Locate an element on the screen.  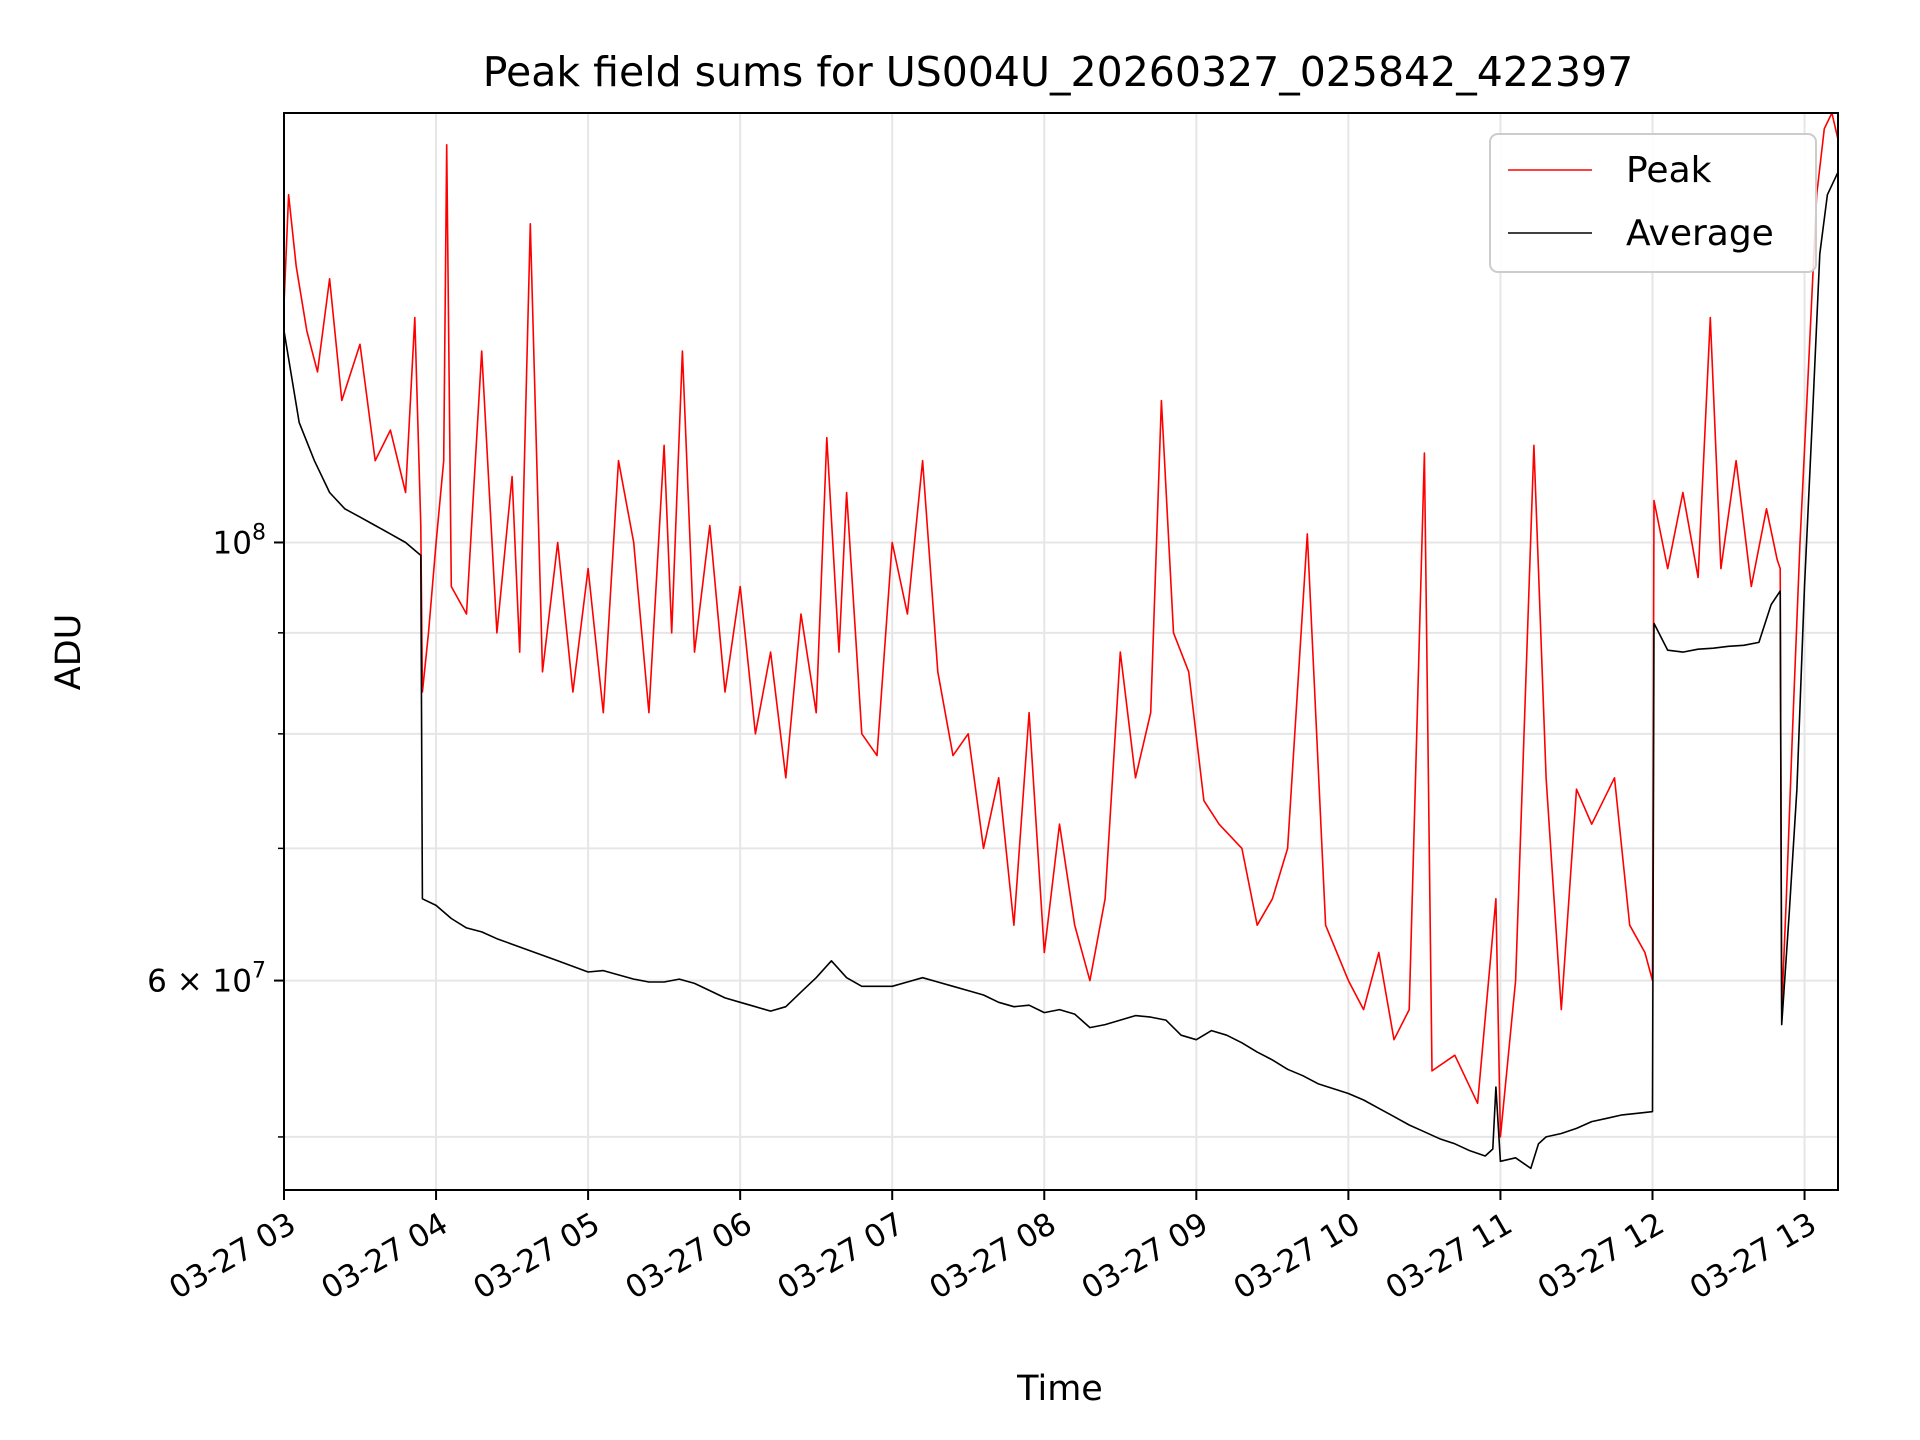
legend-box is located at coordinates (1653, 203).